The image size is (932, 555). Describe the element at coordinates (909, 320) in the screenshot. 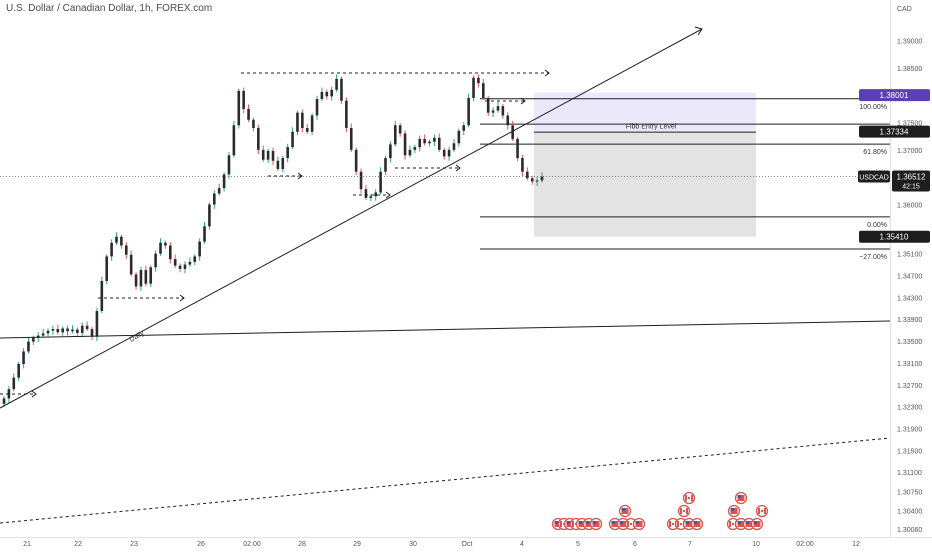

I see `price-tick-label: 1.33900` at that location.